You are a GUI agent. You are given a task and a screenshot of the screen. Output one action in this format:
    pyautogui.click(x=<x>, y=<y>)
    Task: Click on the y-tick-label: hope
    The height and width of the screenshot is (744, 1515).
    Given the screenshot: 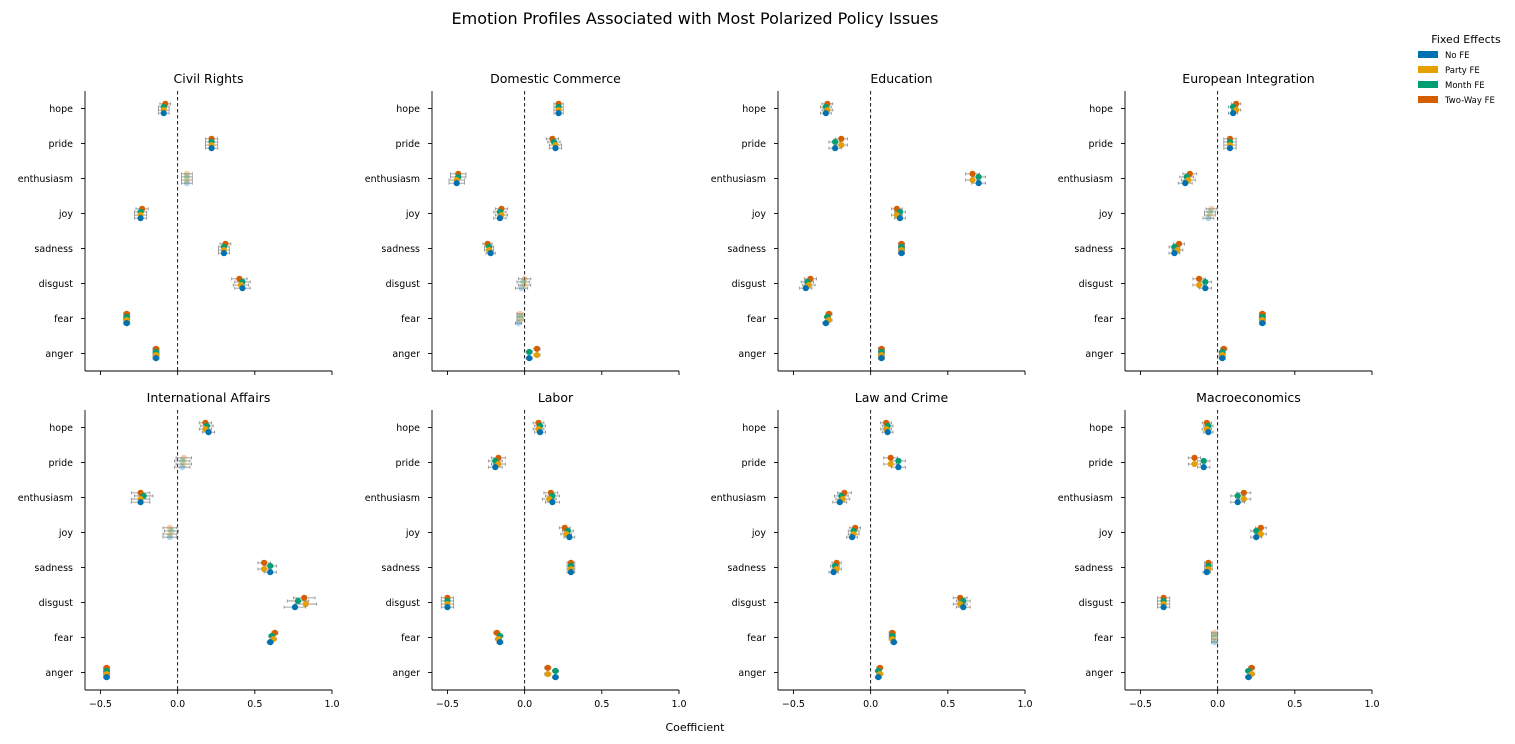 What is the action you would take?
    pyautogui.click(x=1101, y=109)
    